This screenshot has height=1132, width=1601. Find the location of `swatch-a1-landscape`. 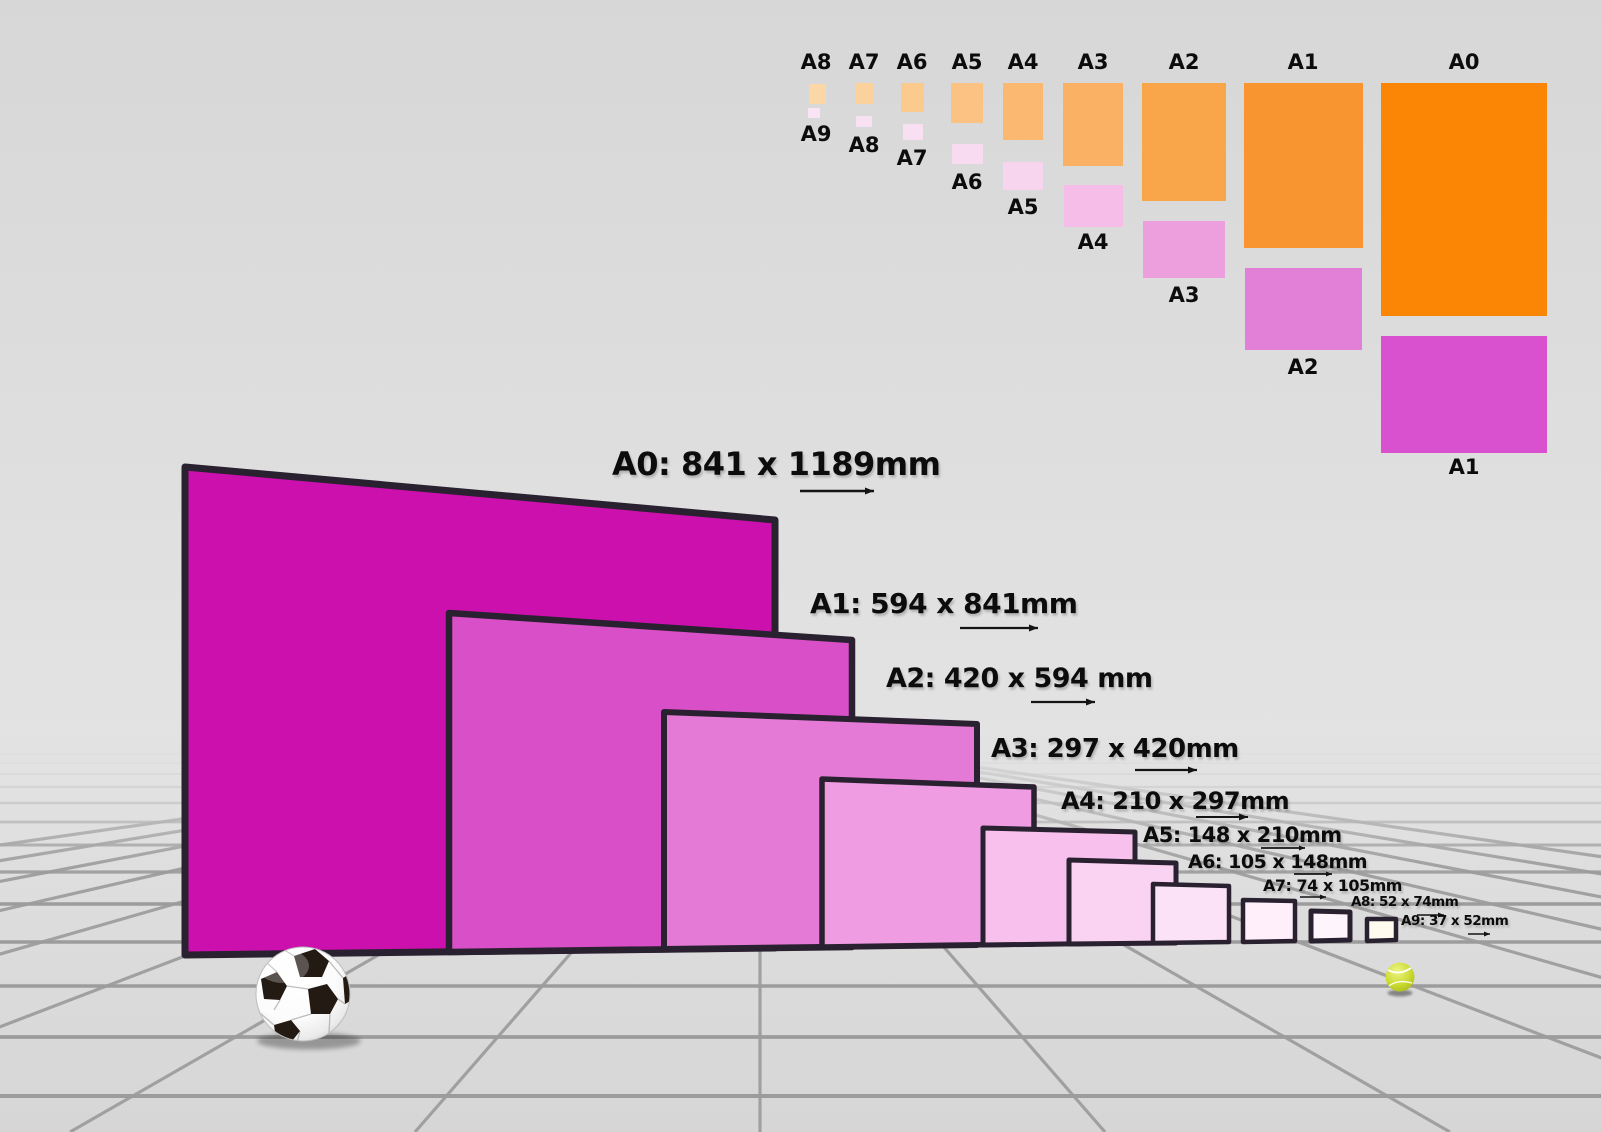

swatch-a1-landscape is located at coordinates (1464, 394).